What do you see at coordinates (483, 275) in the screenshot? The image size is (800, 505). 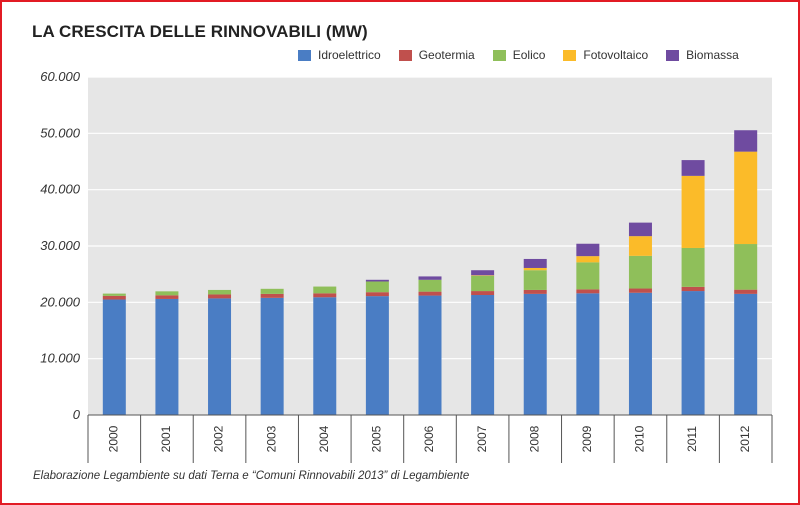 I see `bar-fotovoltaico-2007` at bounding box center [483, 275].